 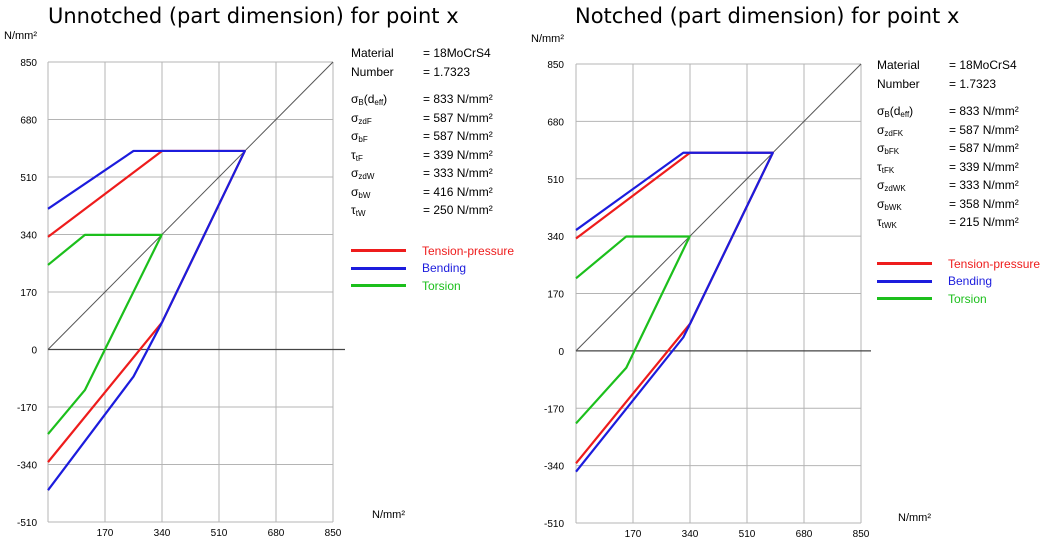 What do you see at coordinates (948, 148) in the screenshot?
I see `info-row: σbFK = 587 N/mm²` at bounding box center [948, 148].